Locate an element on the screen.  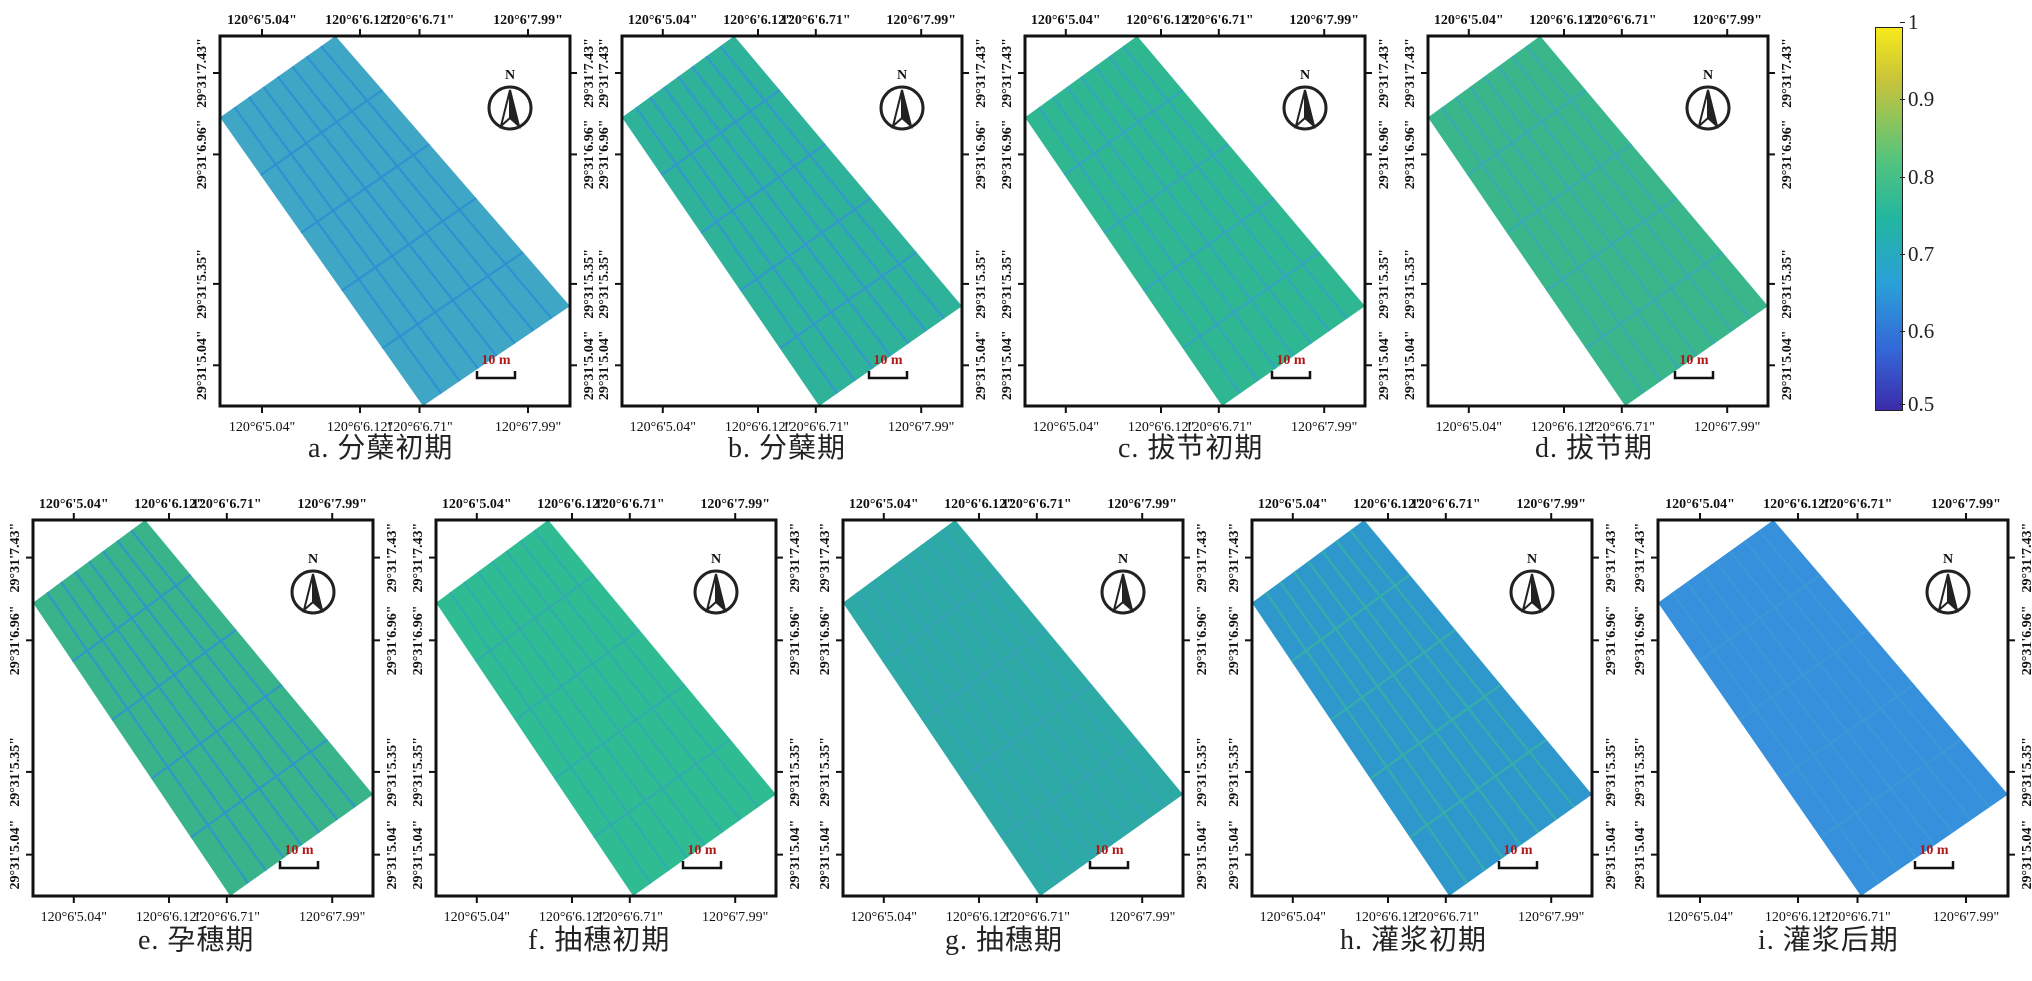
panel-caption-d: d. 拔节期 is located at coordinates (1594, 448).